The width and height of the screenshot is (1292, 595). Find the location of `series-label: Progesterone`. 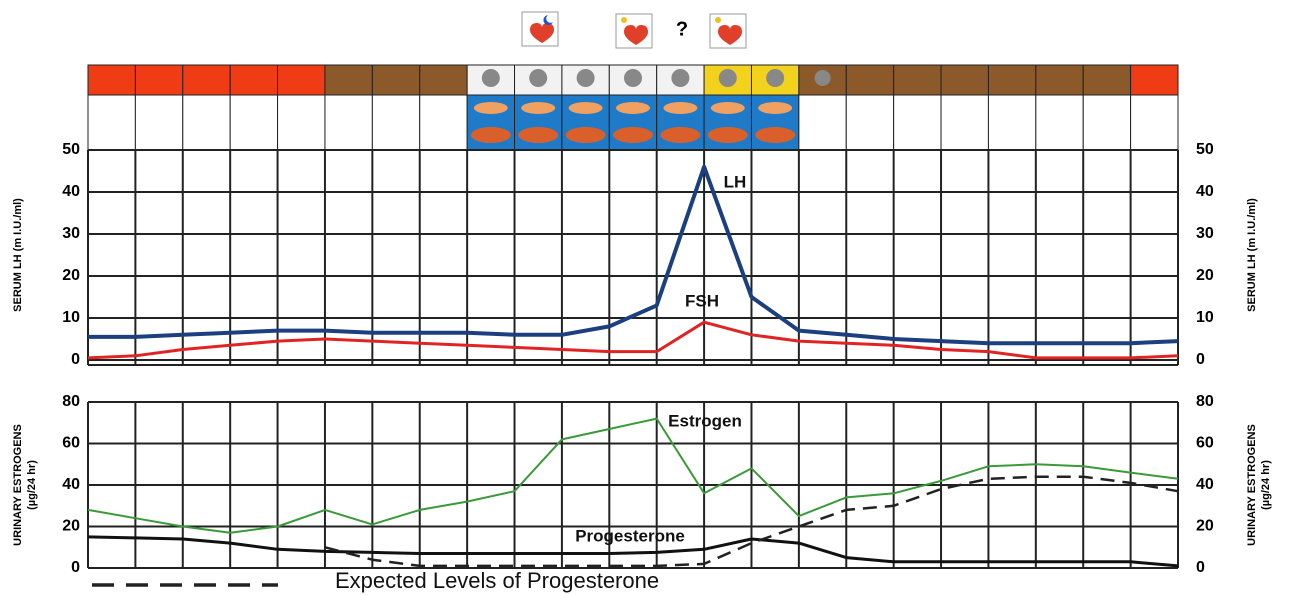

series-label: Progesterone is located at coordinates (630, 535).